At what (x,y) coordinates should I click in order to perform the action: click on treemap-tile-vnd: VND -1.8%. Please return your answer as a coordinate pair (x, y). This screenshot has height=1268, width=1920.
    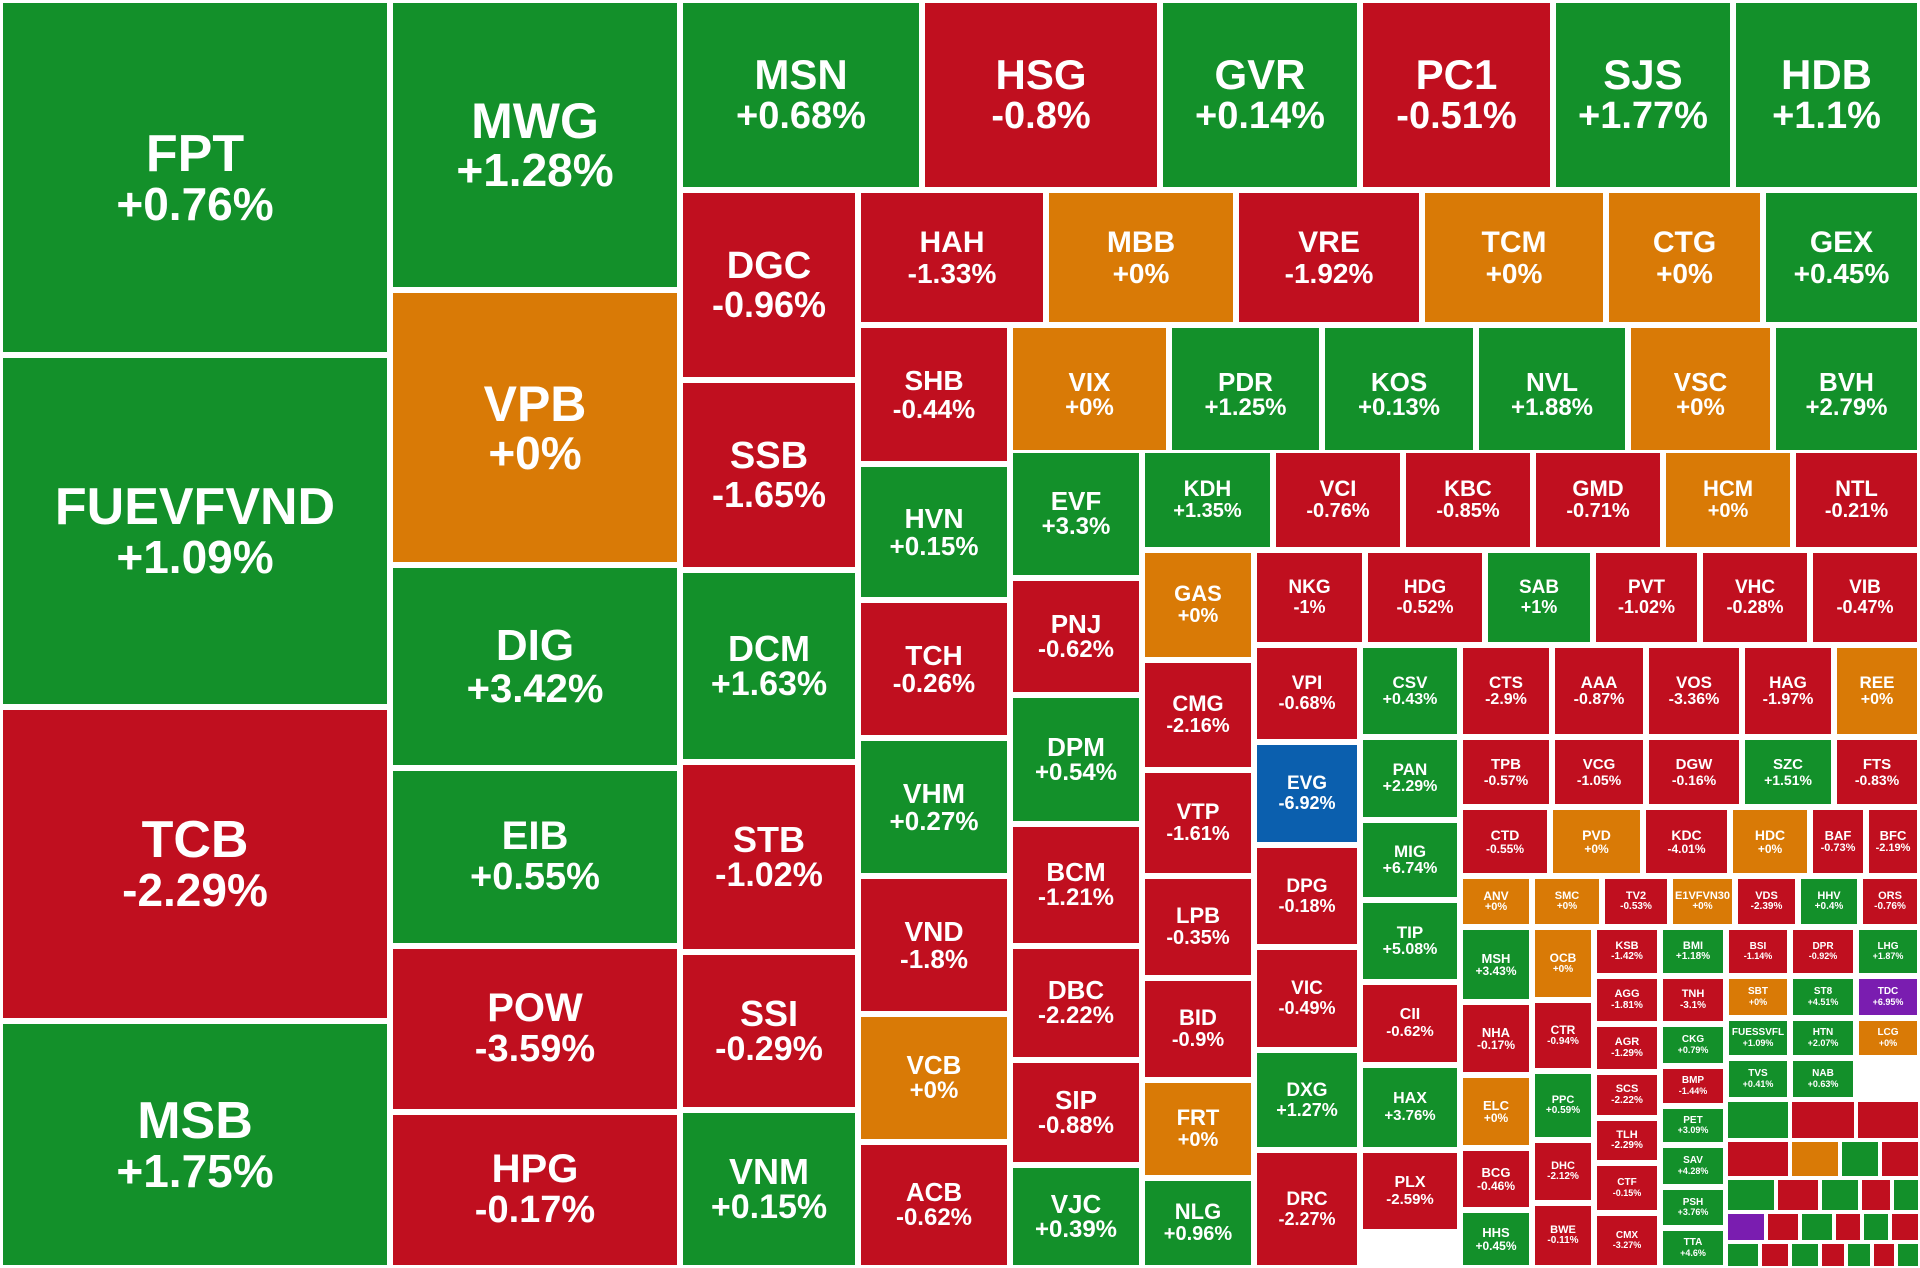
    Looking at the image, I should click on (934, 945).